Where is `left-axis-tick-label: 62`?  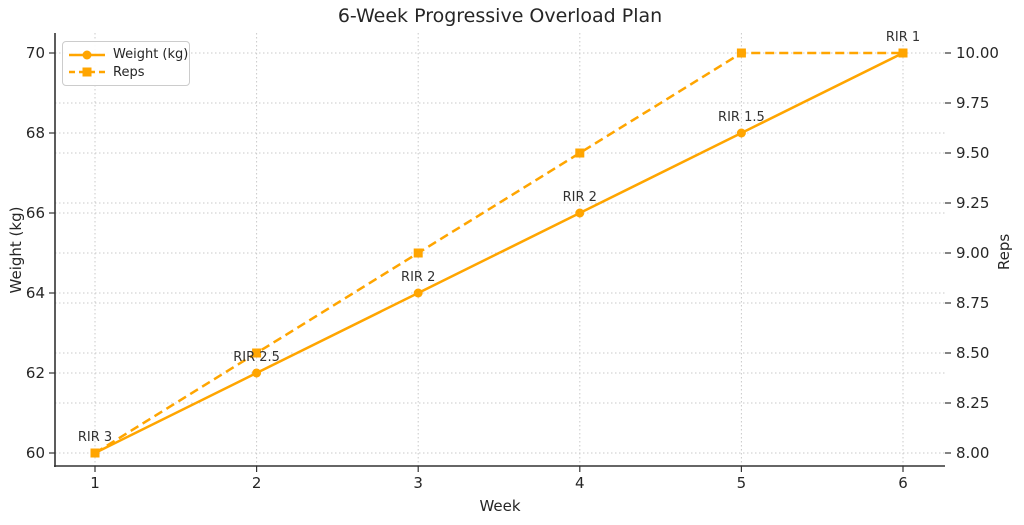
left-axis-tick-label: 62 is located at coordinates (35, 373).